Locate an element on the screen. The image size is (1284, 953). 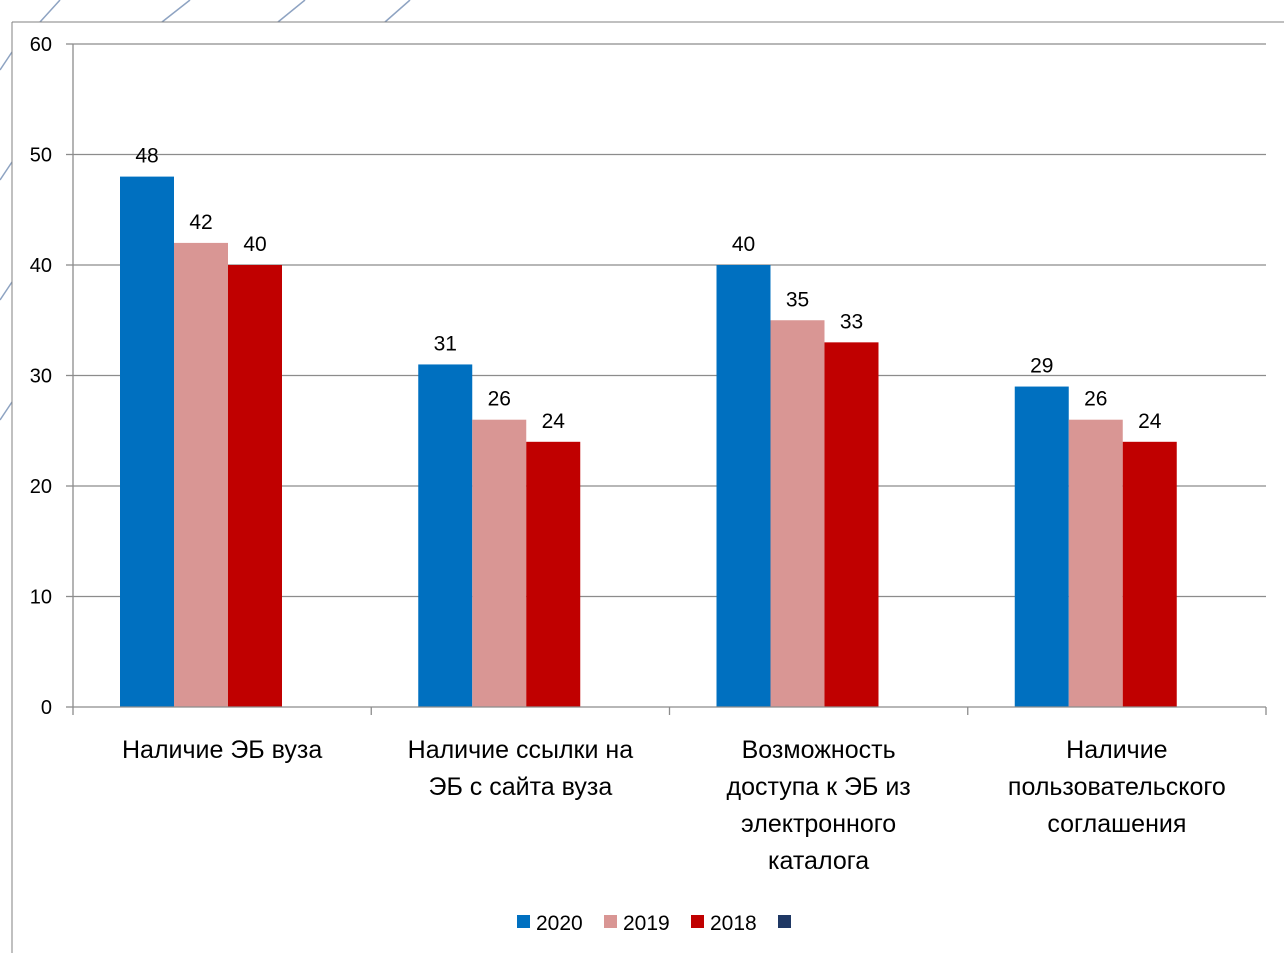
data-label-2018-3: 24 is located at coordinates (1150, 421).